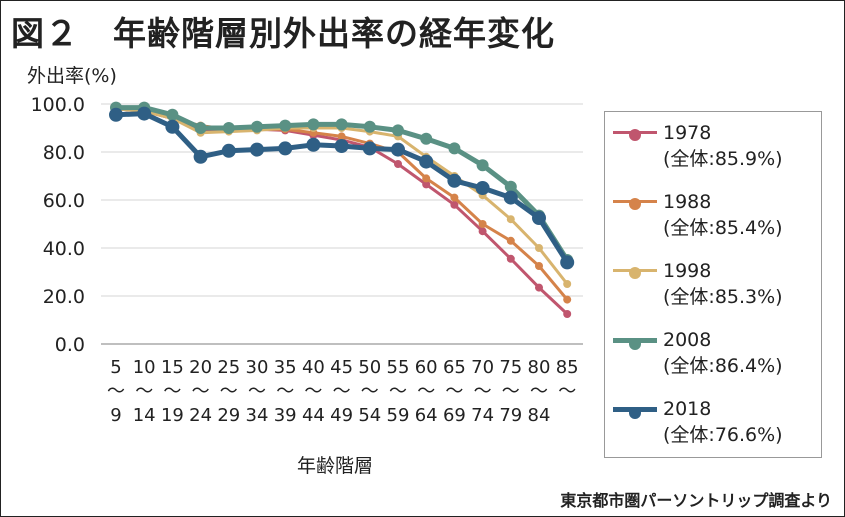 This screenshot has height=517, width=845. What do you see at coordinates (369, 415) in the screenshot?
I see `x-tick-label: 54` at bounding box center [369, 415].